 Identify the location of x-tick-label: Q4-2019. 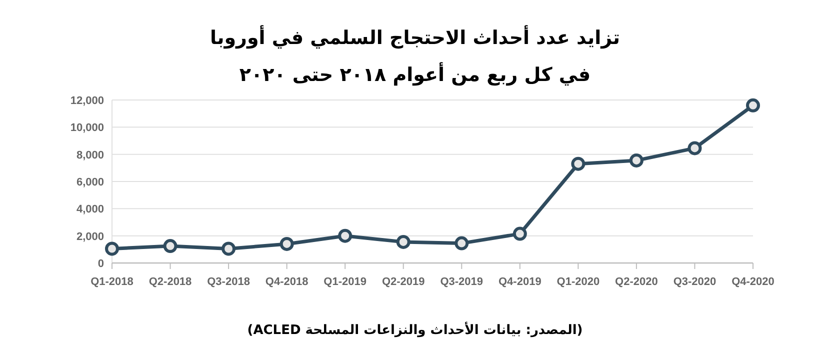
(520, 282).